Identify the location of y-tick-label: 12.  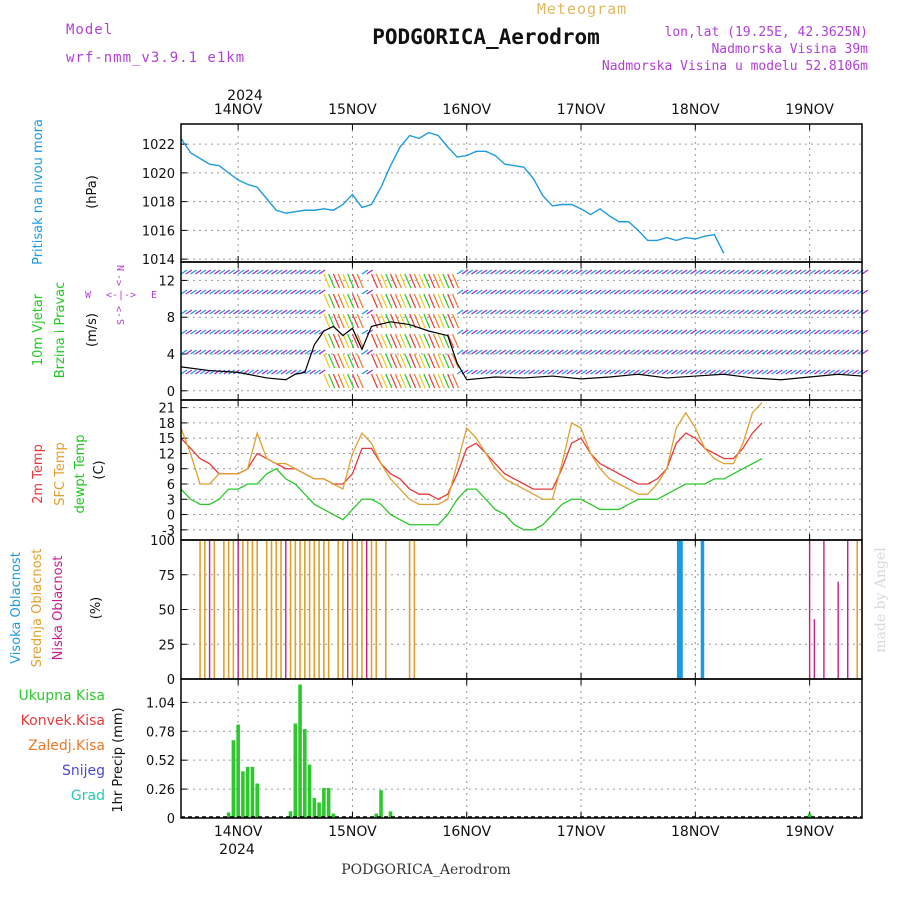
(166, 454).